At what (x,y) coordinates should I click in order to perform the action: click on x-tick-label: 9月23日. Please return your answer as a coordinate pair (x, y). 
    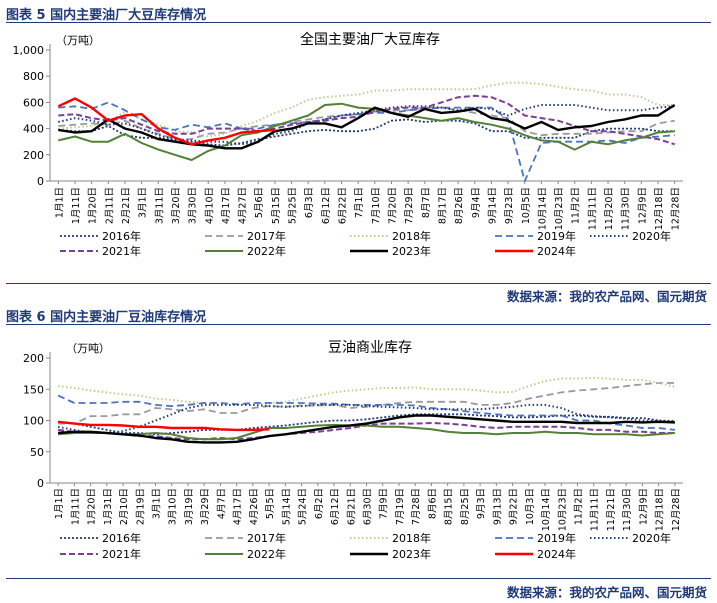
    Looking at the image, I should click on (509, 205).